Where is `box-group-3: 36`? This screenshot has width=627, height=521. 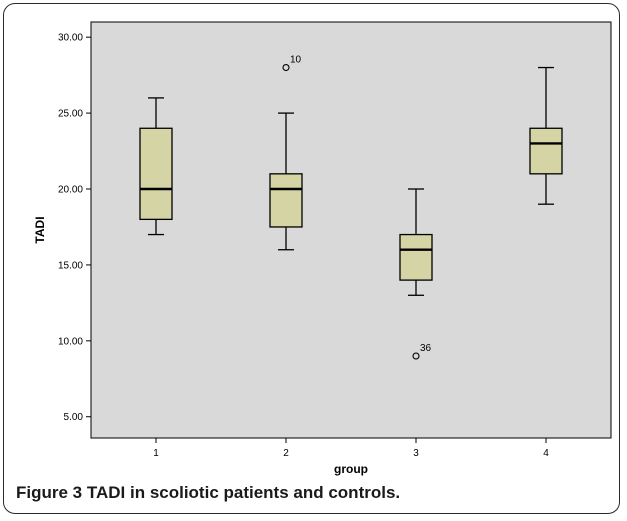 box-group-3: 36 is located at coordinates (416, 274).